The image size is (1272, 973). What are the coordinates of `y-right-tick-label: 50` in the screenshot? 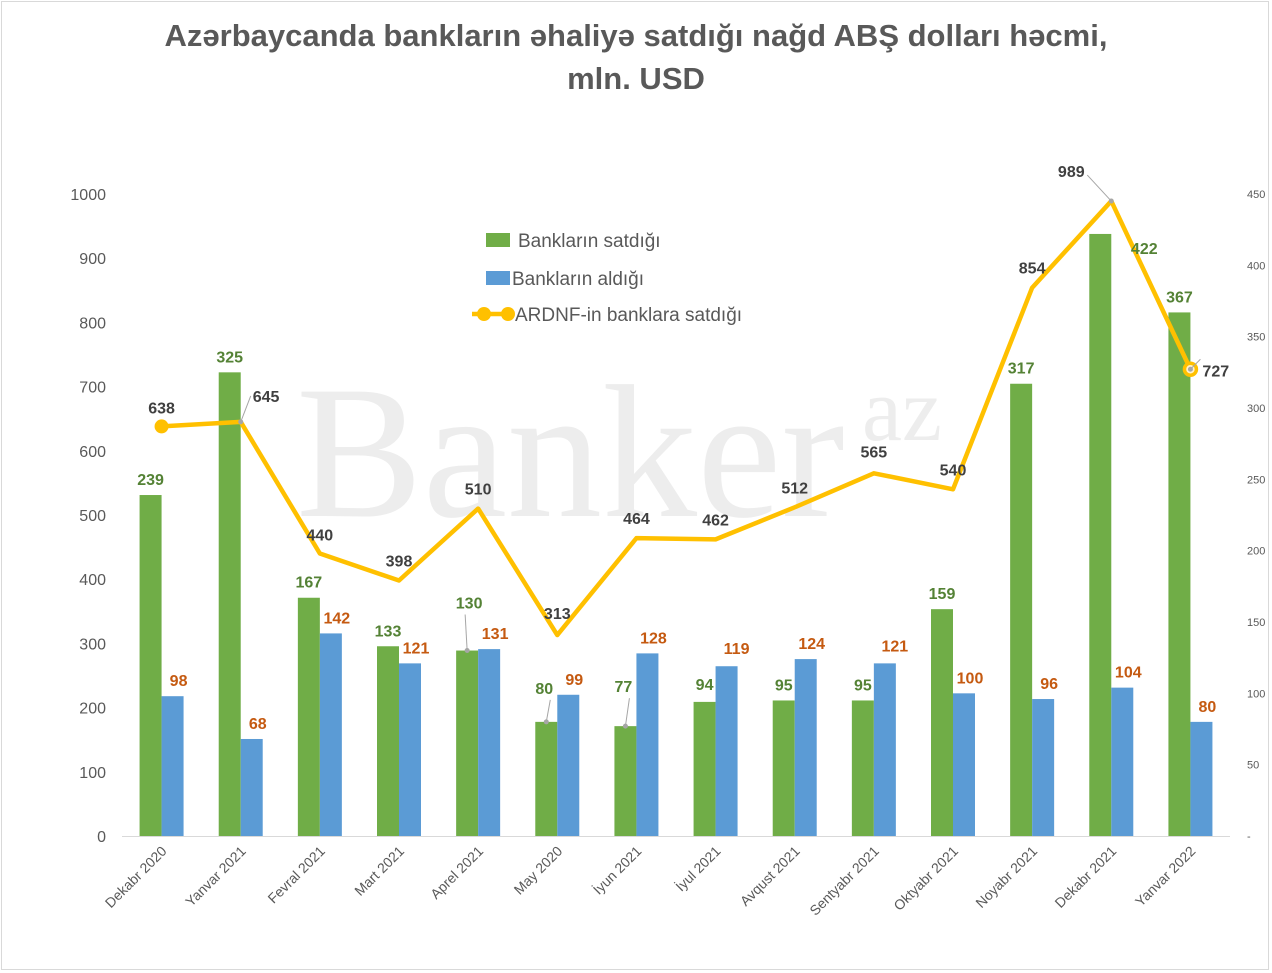 It's located at (1253, 766).